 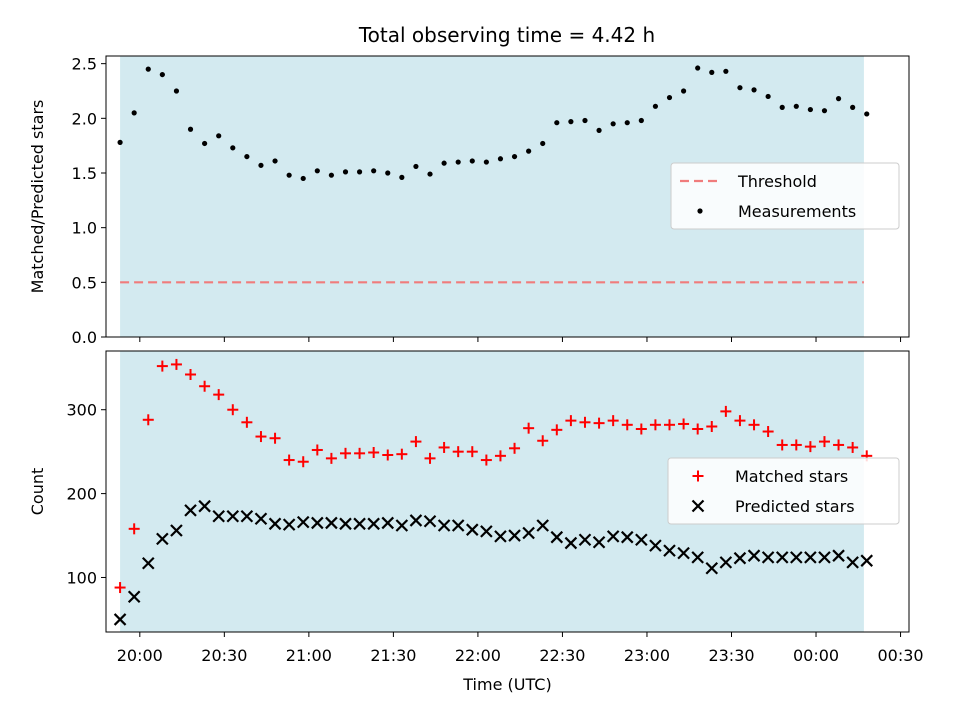 I want to click on bottom-legend-box, so click(x=783, y=491).